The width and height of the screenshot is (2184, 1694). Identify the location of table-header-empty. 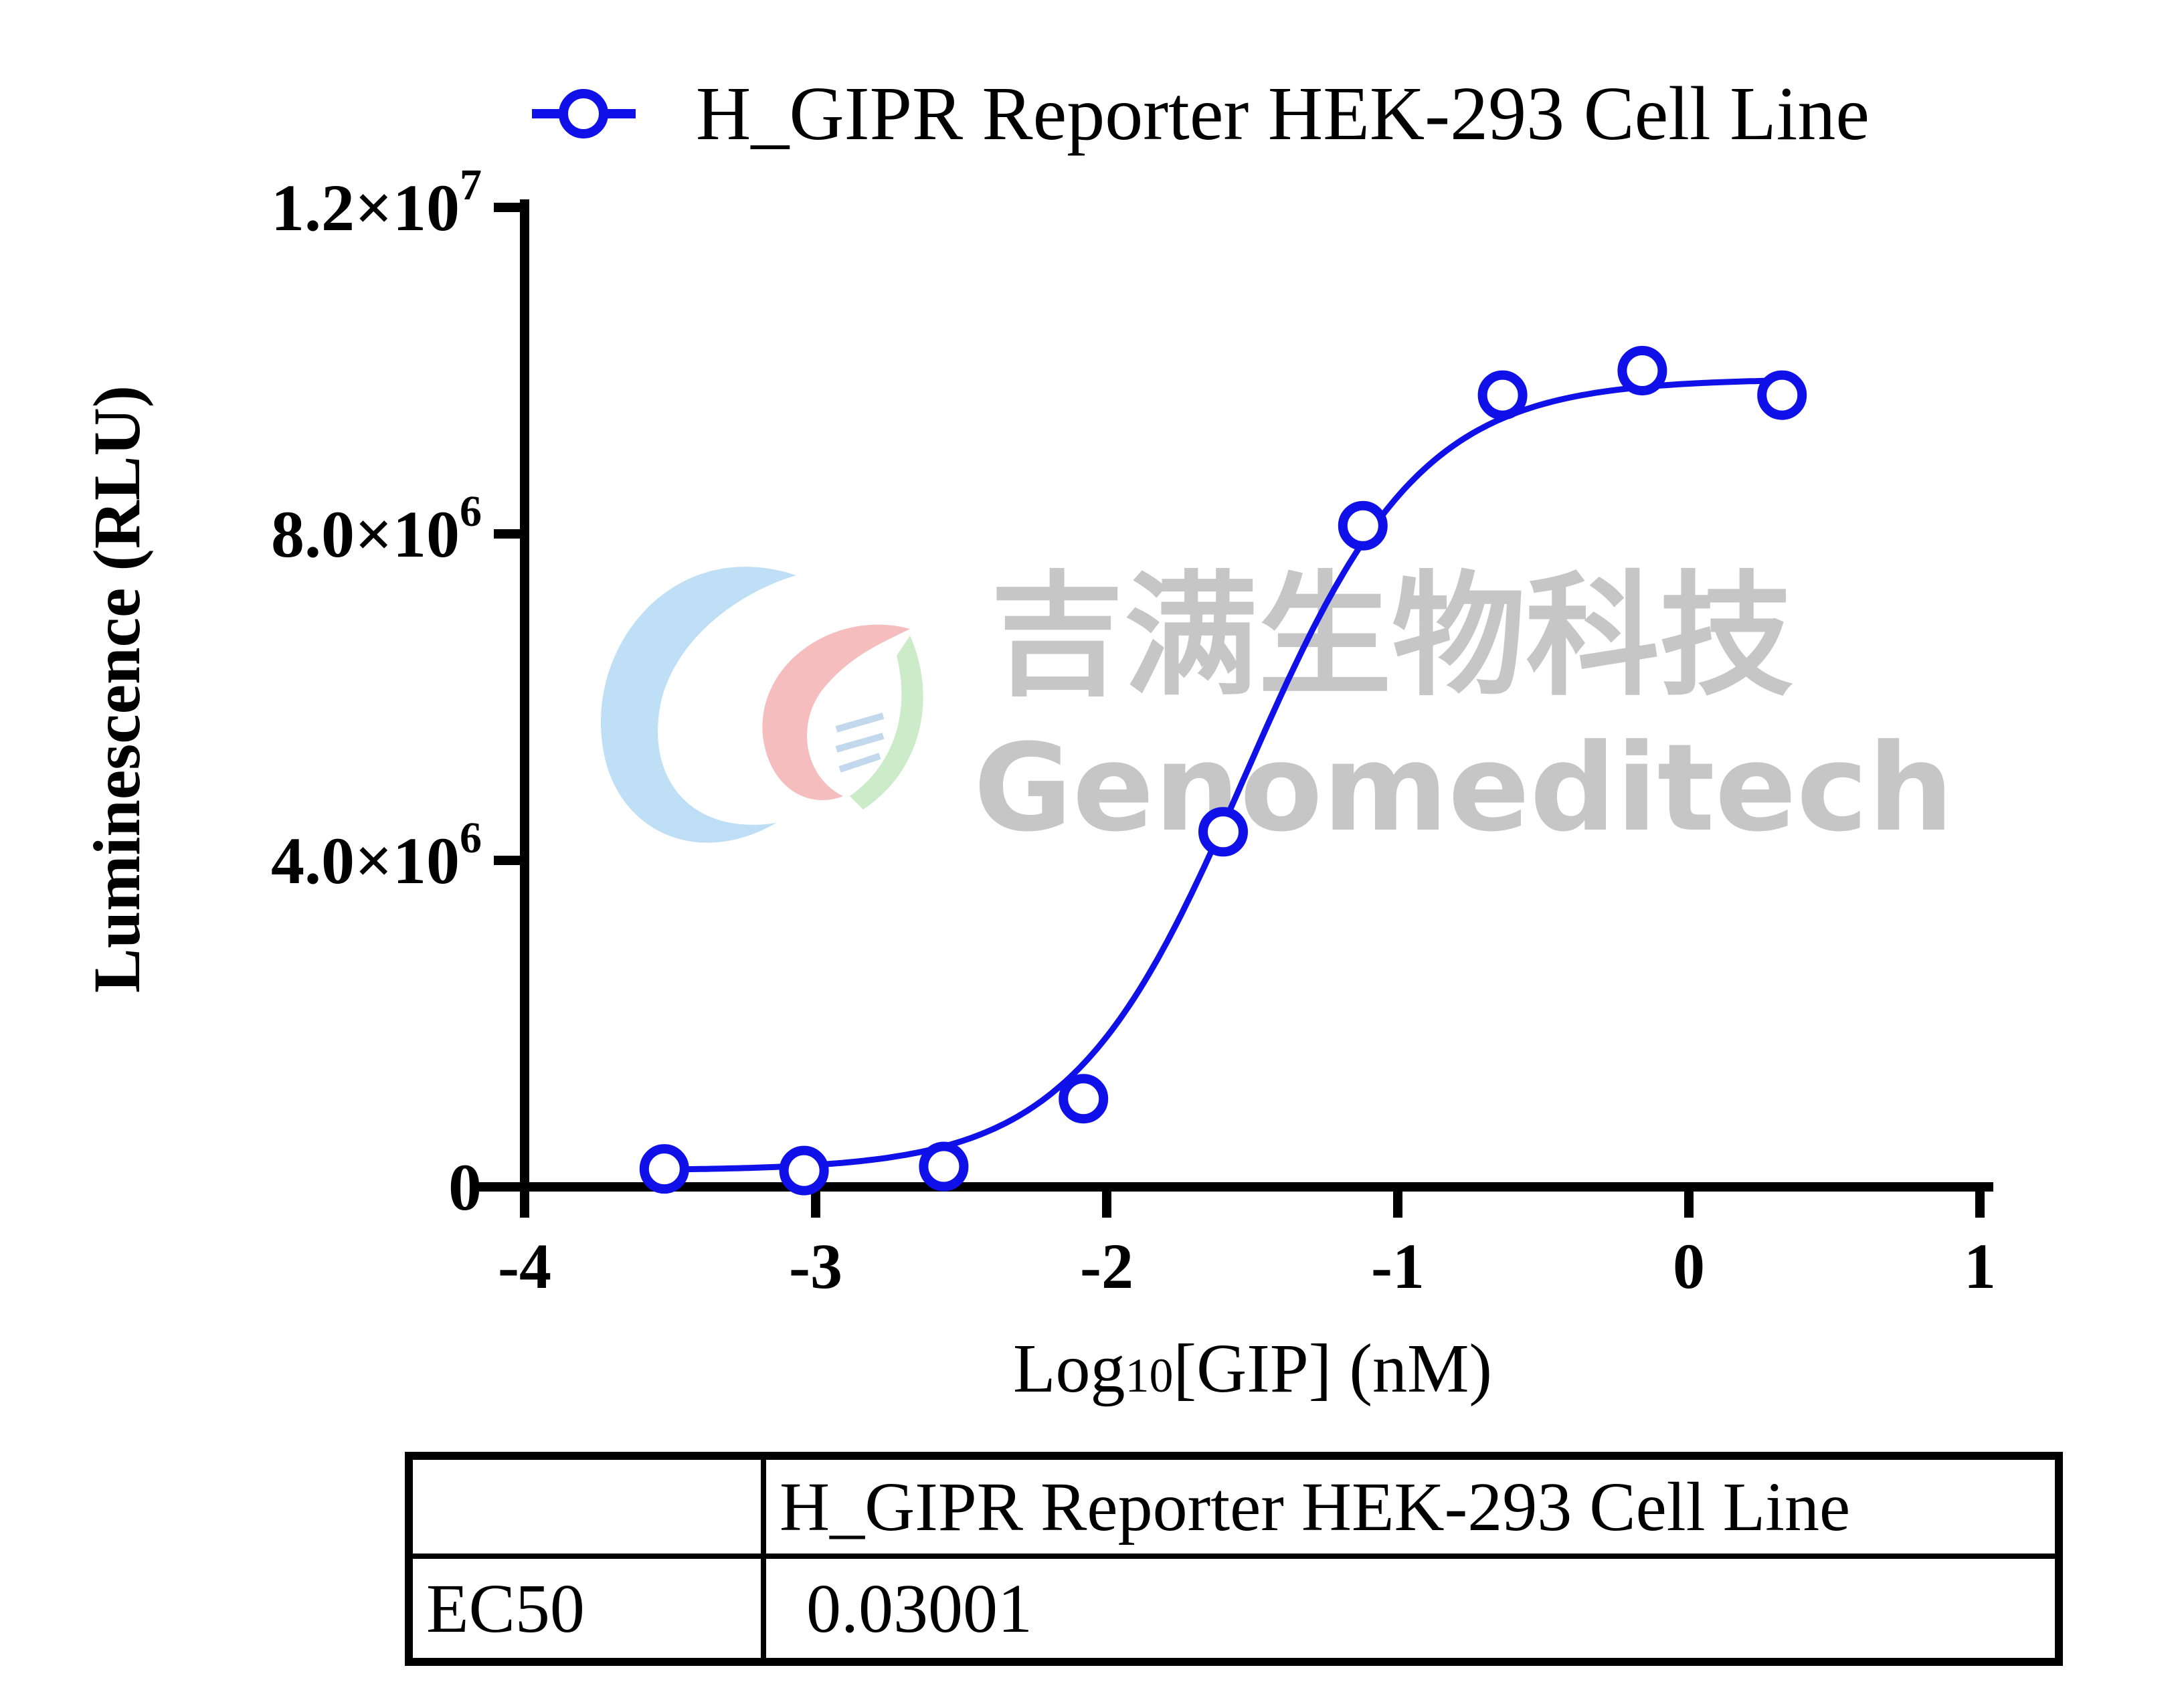
(586, 1506).